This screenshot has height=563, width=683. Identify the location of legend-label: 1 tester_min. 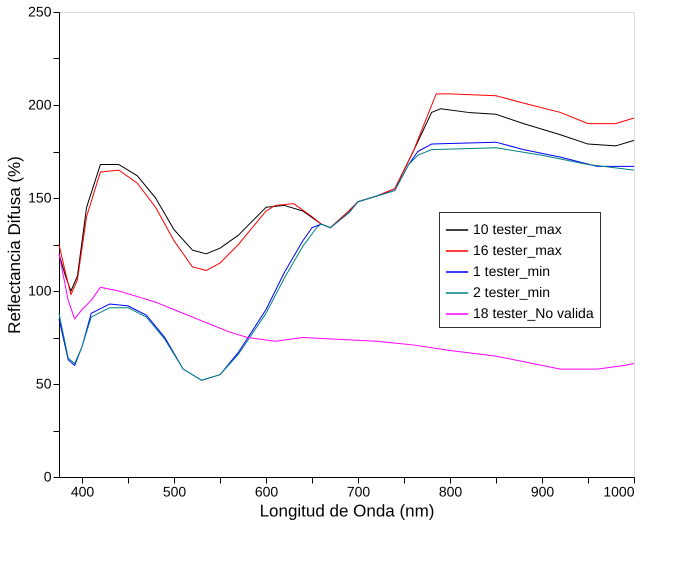
(511, 271).